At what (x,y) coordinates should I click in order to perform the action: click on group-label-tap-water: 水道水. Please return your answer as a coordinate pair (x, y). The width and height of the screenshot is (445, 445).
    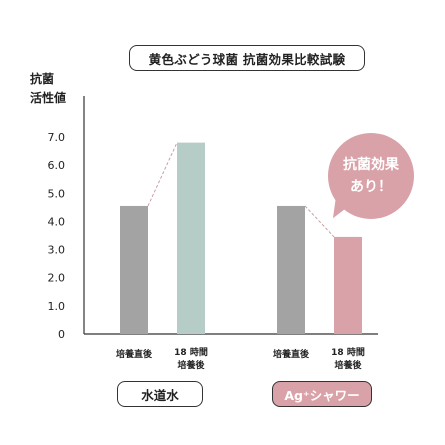
    Looking at the image, I should click on (160, 394).